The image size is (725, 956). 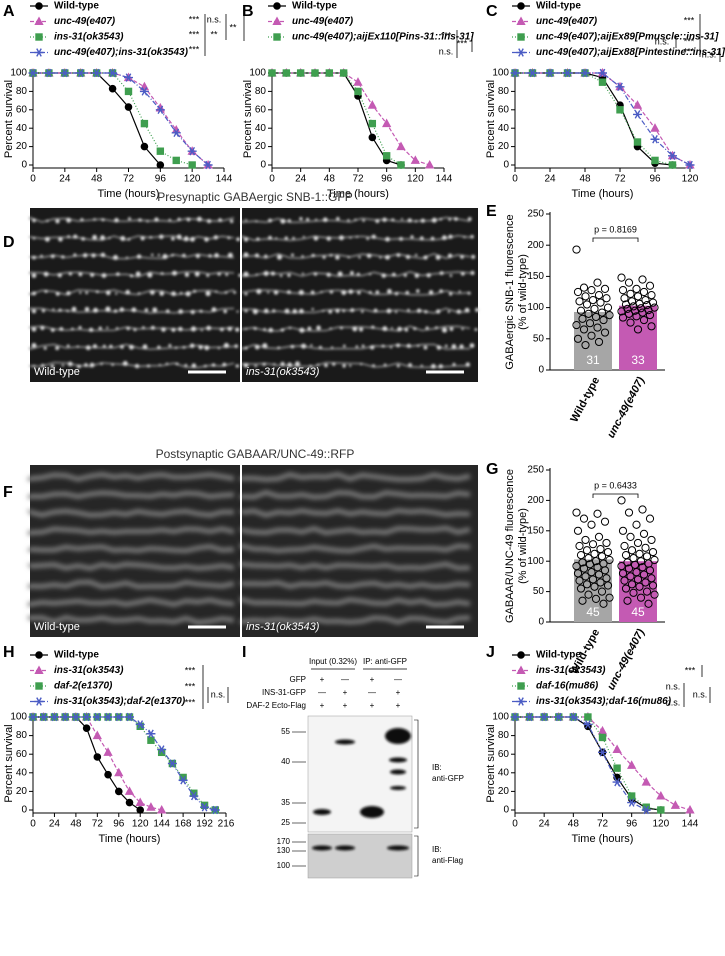 What do you see at coordinates (574, 824) in the screenshot?
I see `x-tick-label: 48` at bounding box center [574, 824].